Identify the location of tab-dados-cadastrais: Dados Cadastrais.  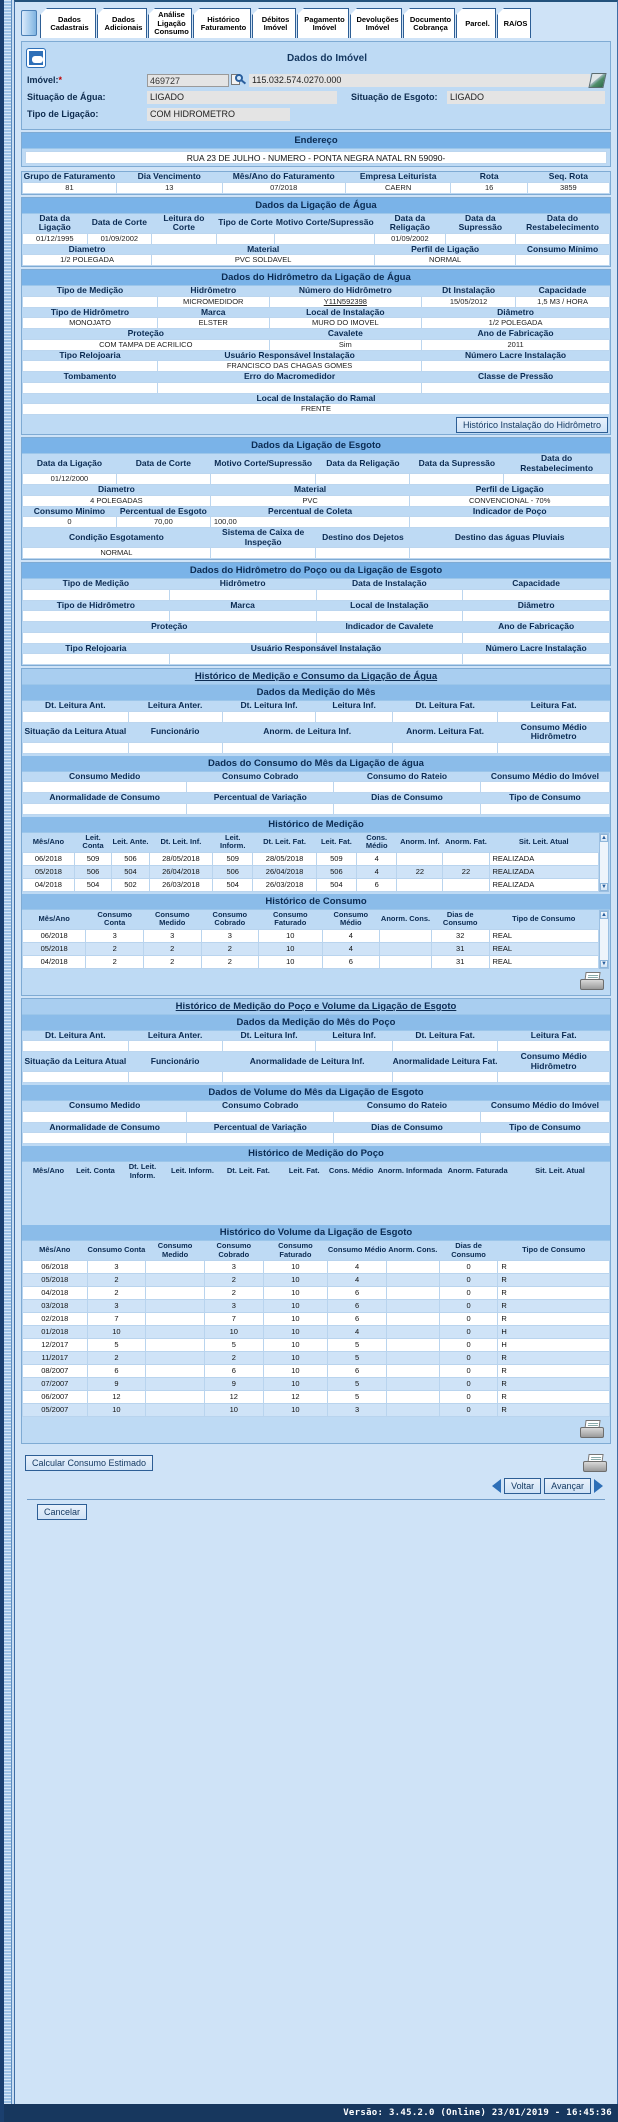
(68, 23).